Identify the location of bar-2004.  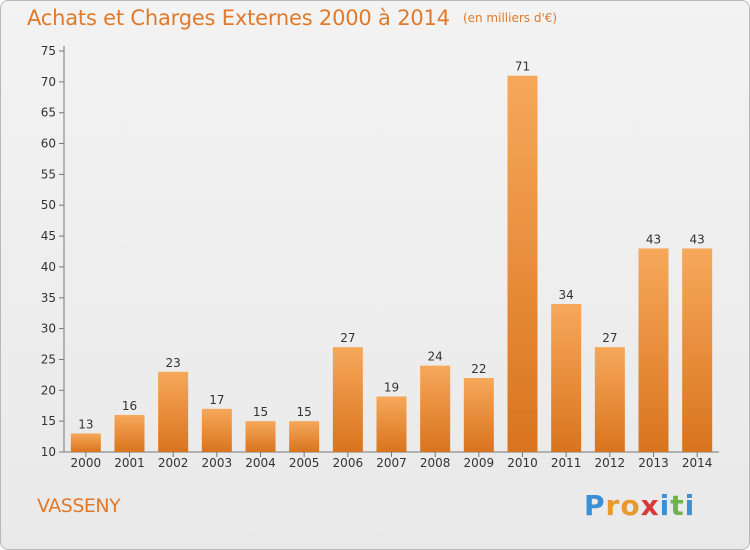
(260, 436).